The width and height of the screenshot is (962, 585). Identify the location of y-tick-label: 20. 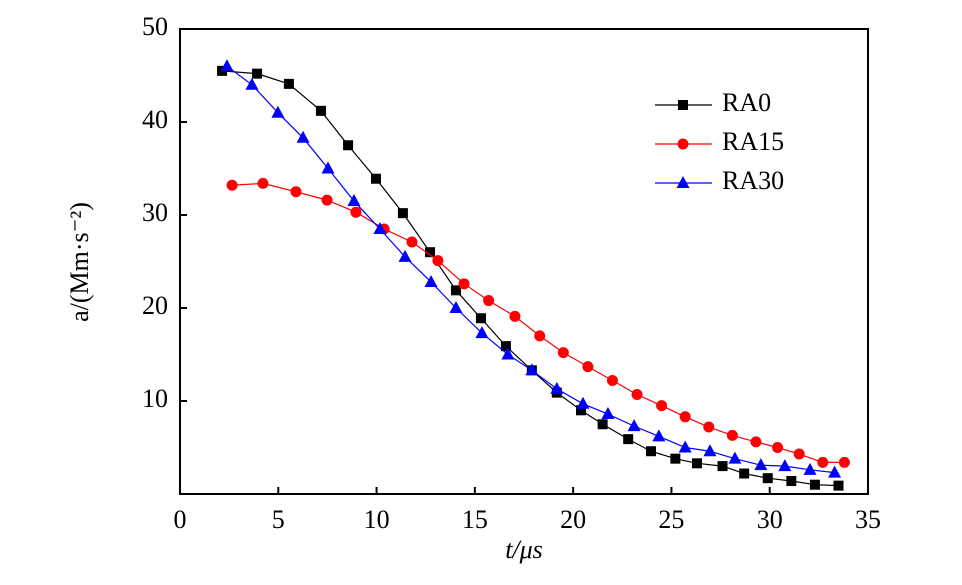
(155, 305).